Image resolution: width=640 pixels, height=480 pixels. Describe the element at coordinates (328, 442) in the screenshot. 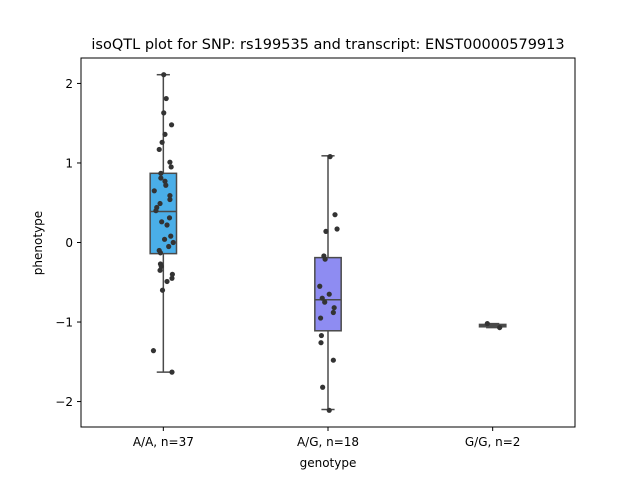

I see `x-tick-label: A/G, n=18` at that location.